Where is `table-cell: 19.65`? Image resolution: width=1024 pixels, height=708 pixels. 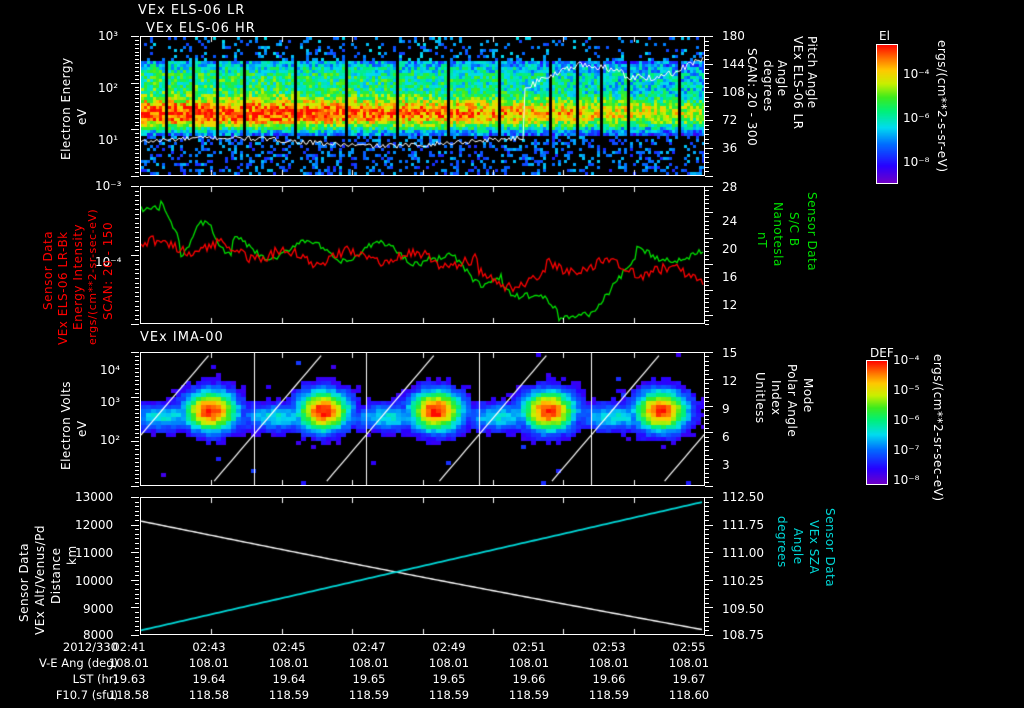 table-cell: 19.65 is located at coordinates (449, 679).